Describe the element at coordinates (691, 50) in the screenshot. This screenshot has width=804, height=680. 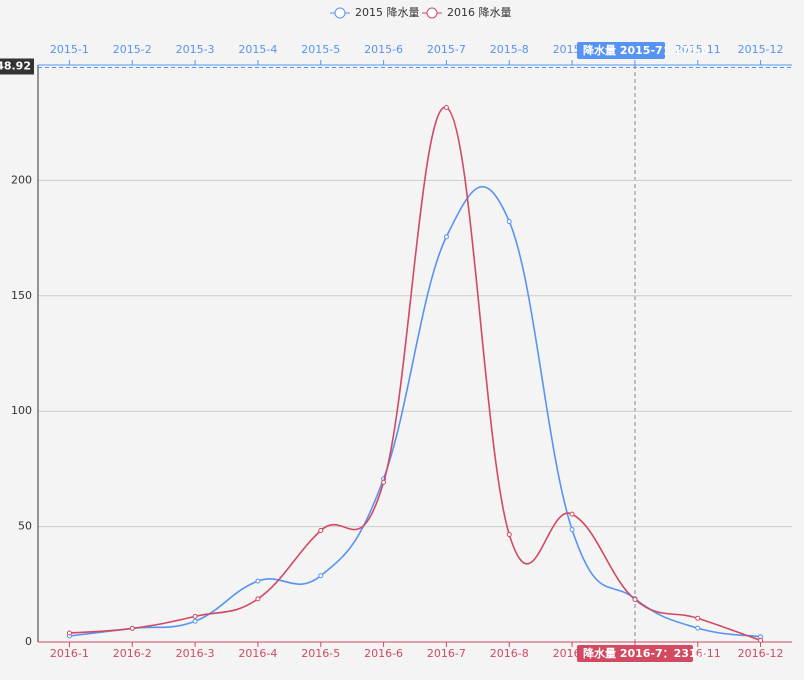
I see `tooltip-value: 175.6` at that location.